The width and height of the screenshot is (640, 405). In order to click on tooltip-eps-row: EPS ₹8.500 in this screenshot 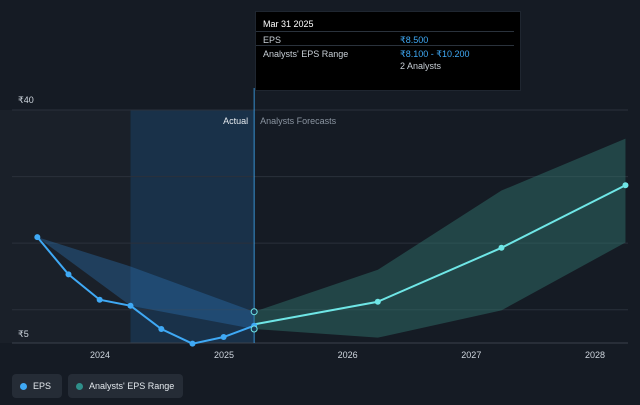, I will do `click(385, 38)`.